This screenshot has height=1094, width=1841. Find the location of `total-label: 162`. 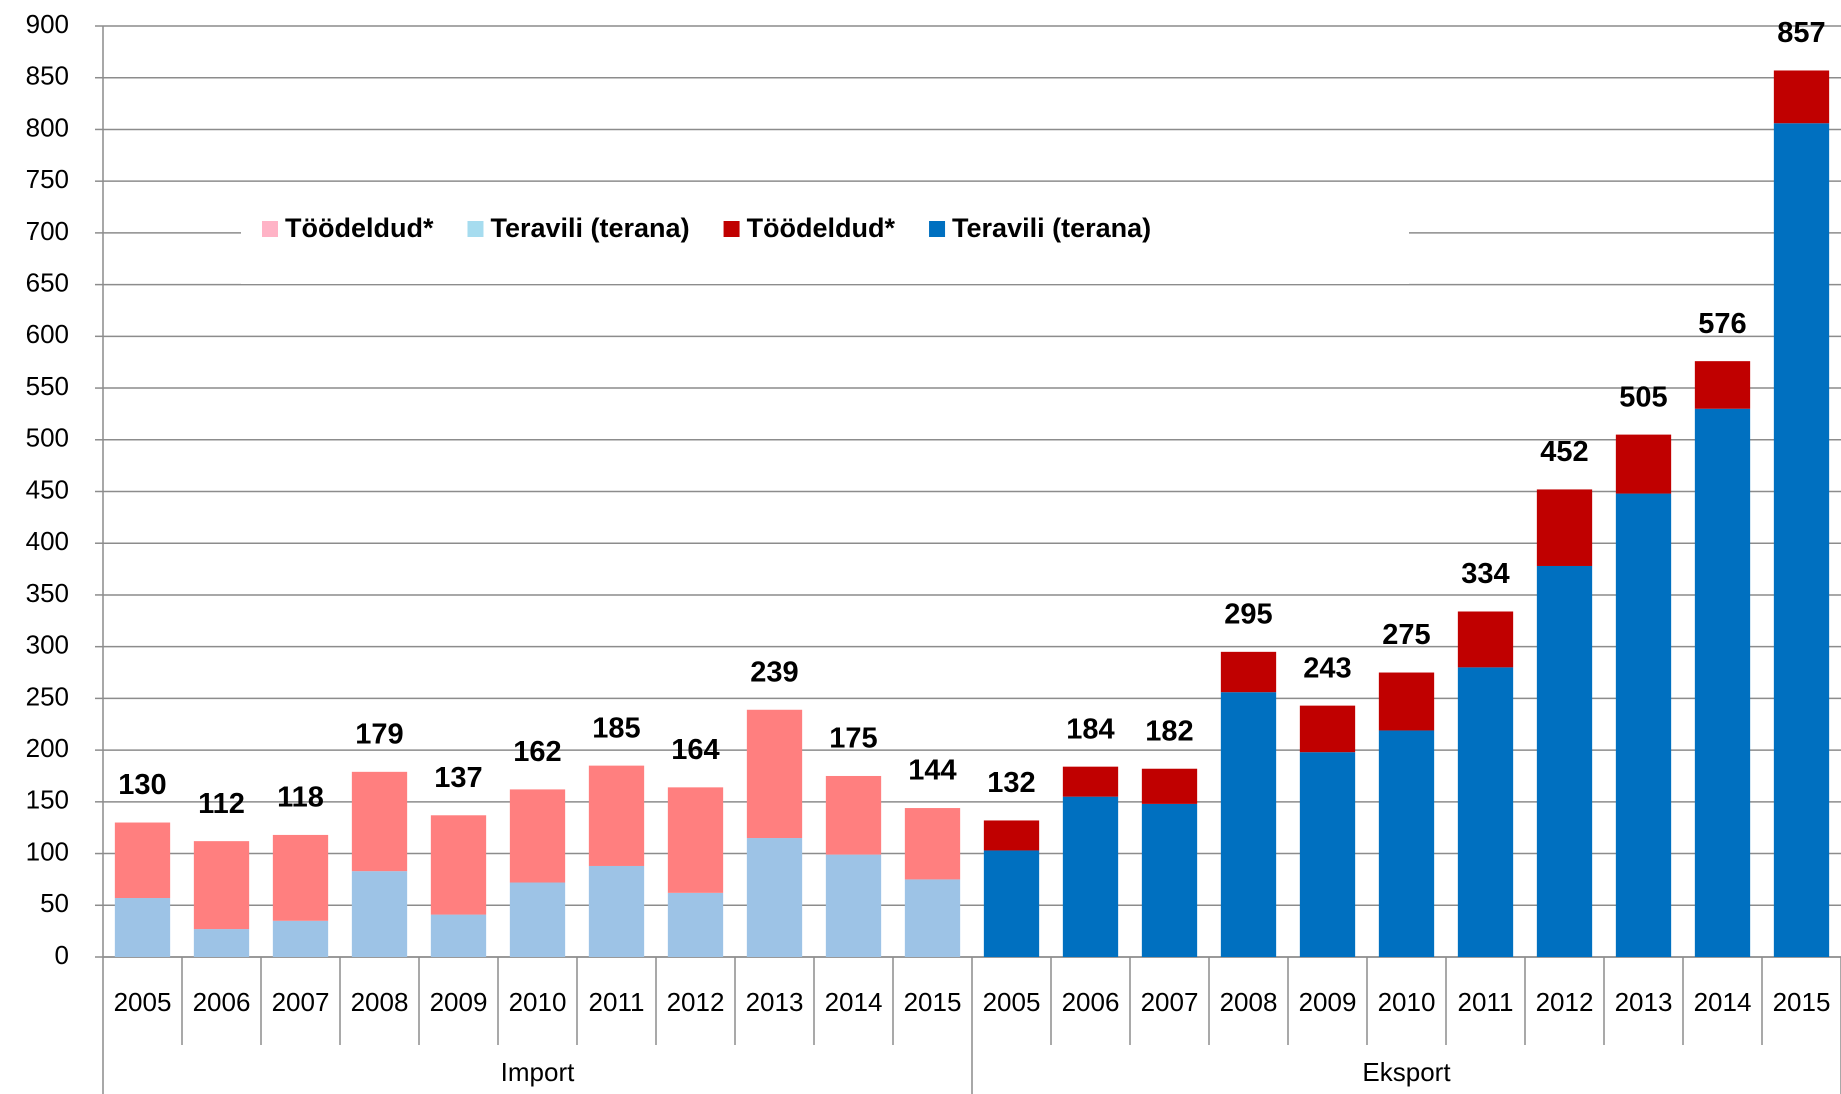

total-label: 162 is located at coordinates (537, 752).